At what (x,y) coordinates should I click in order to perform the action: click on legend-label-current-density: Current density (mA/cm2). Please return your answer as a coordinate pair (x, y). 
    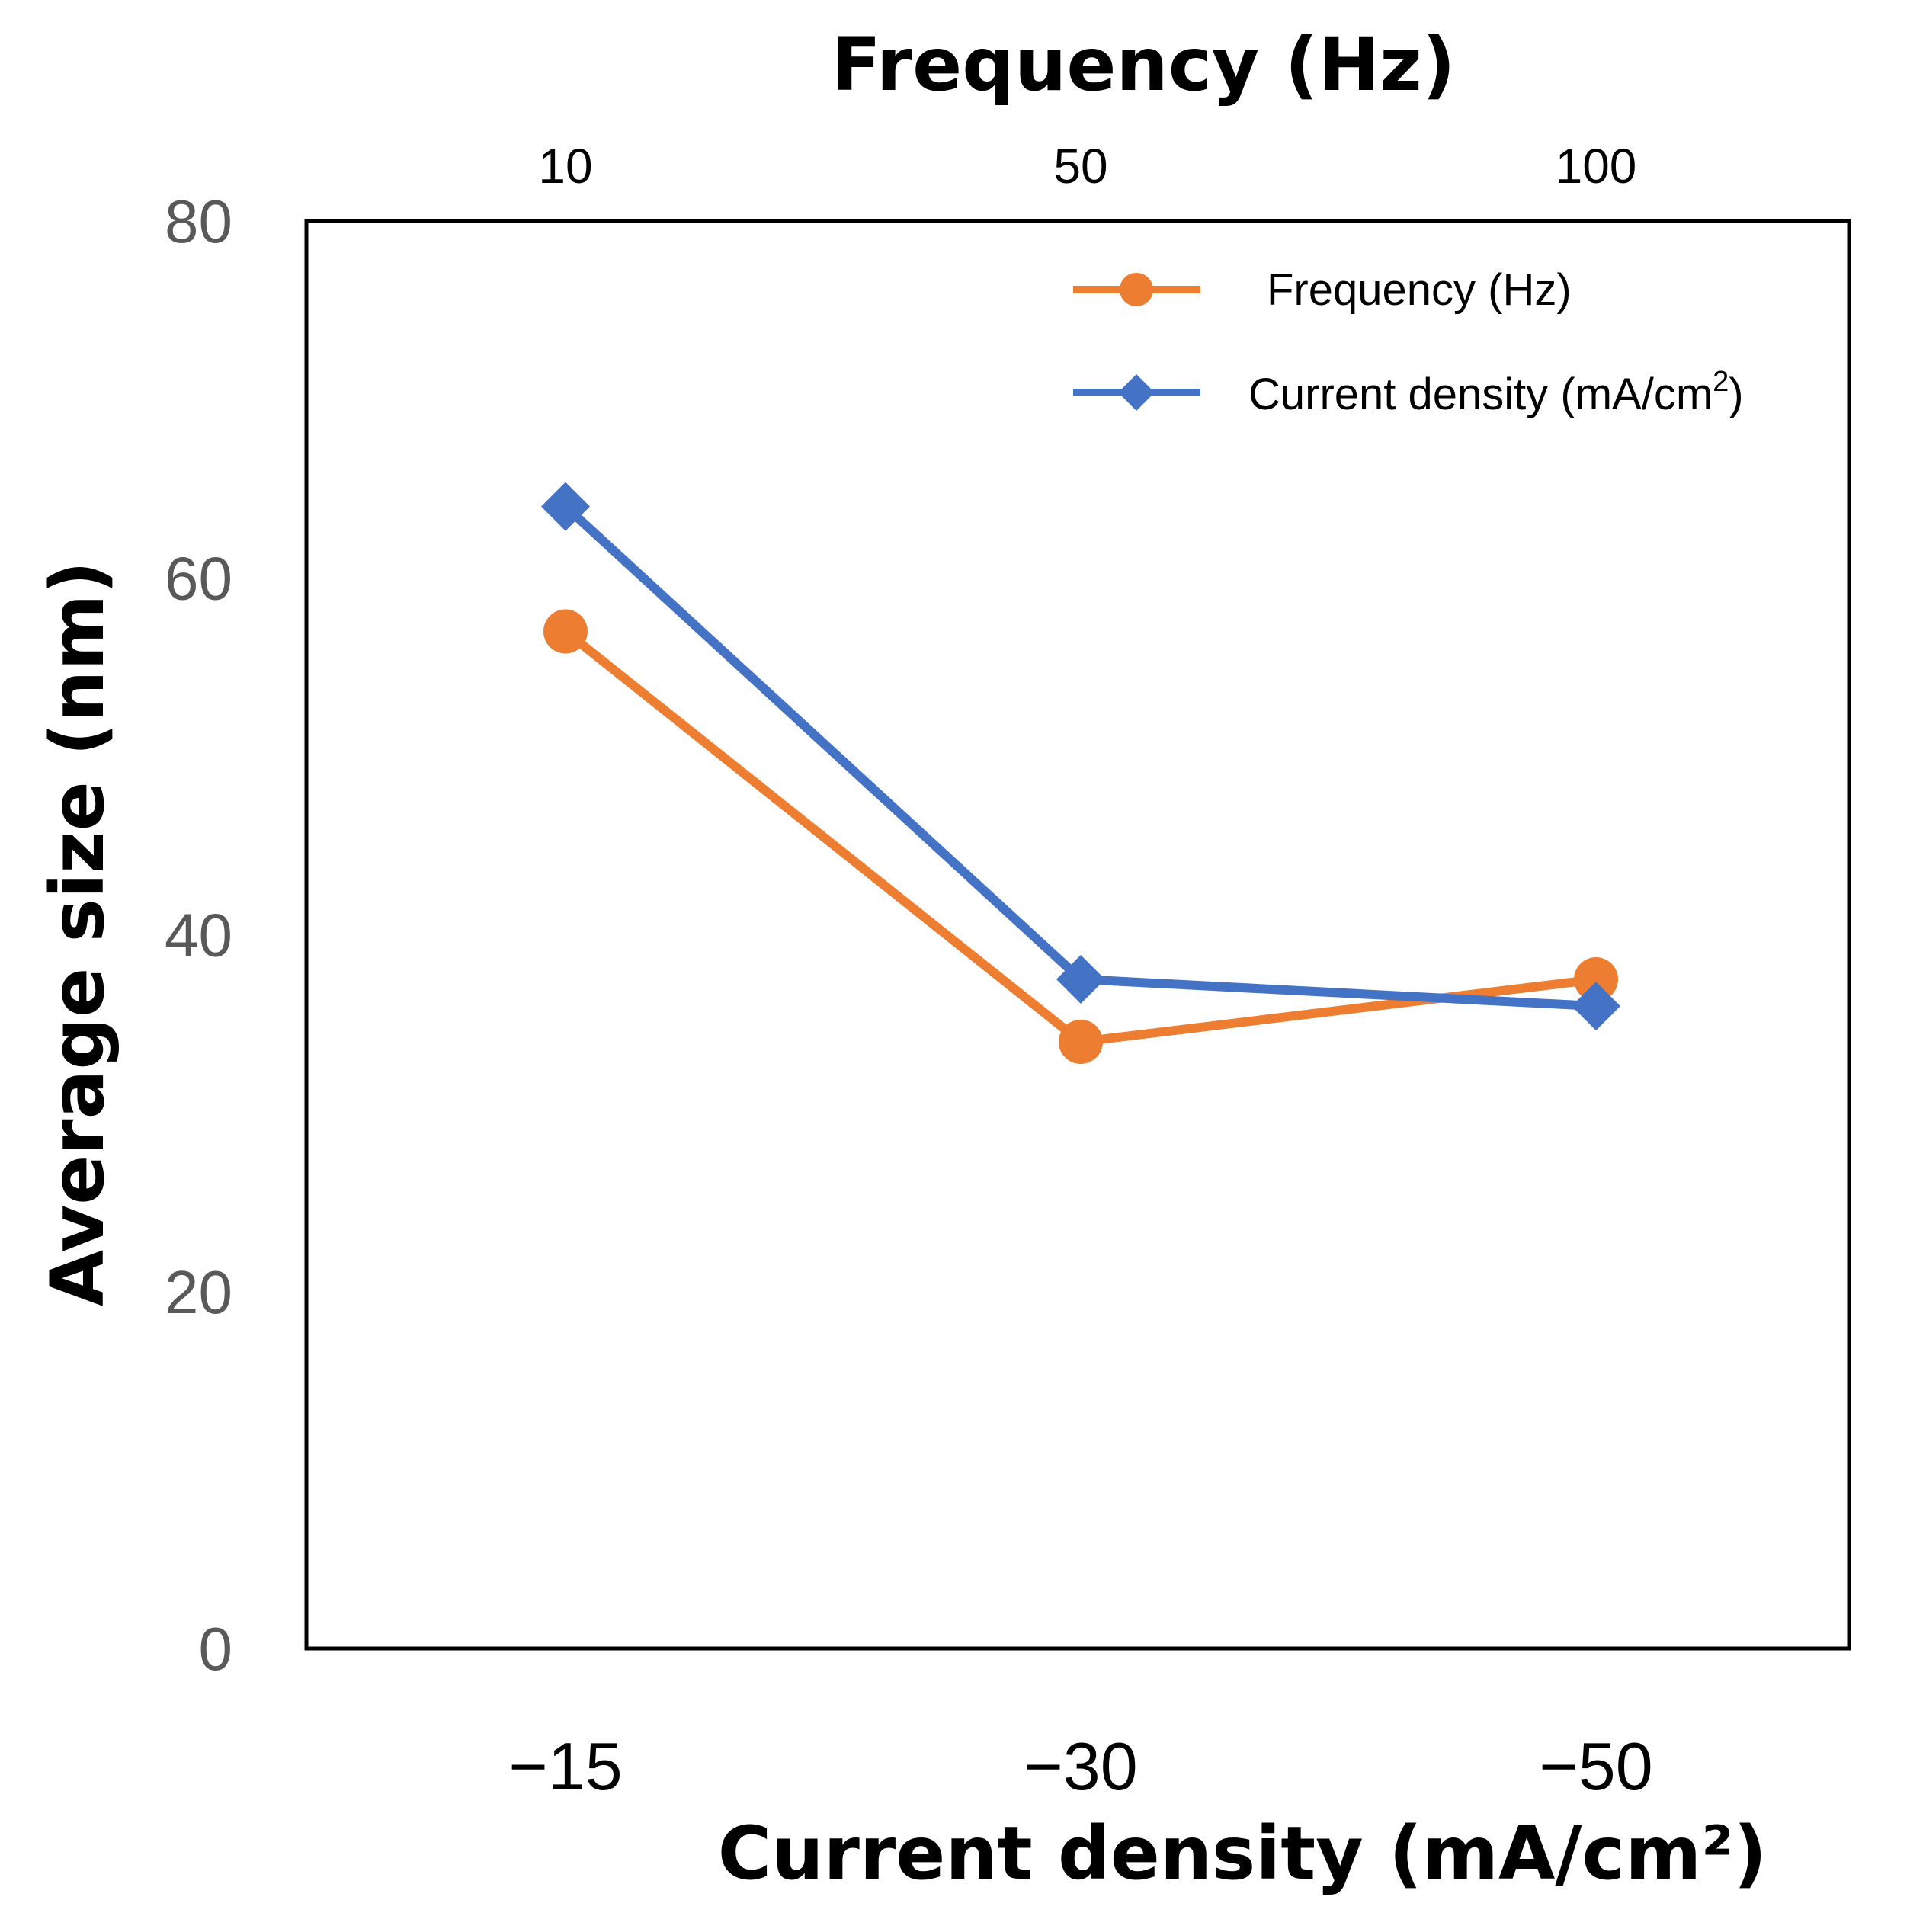
    Looking at the image, I should click on (1496, 392).